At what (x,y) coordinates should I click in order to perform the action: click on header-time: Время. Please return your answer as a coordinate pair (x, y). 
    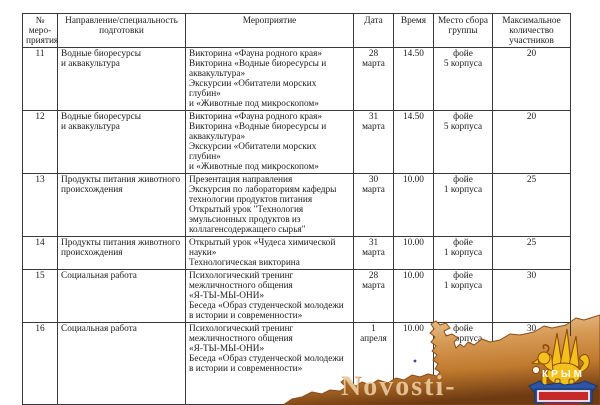
    Looking at the image, I should click on (413, 30).